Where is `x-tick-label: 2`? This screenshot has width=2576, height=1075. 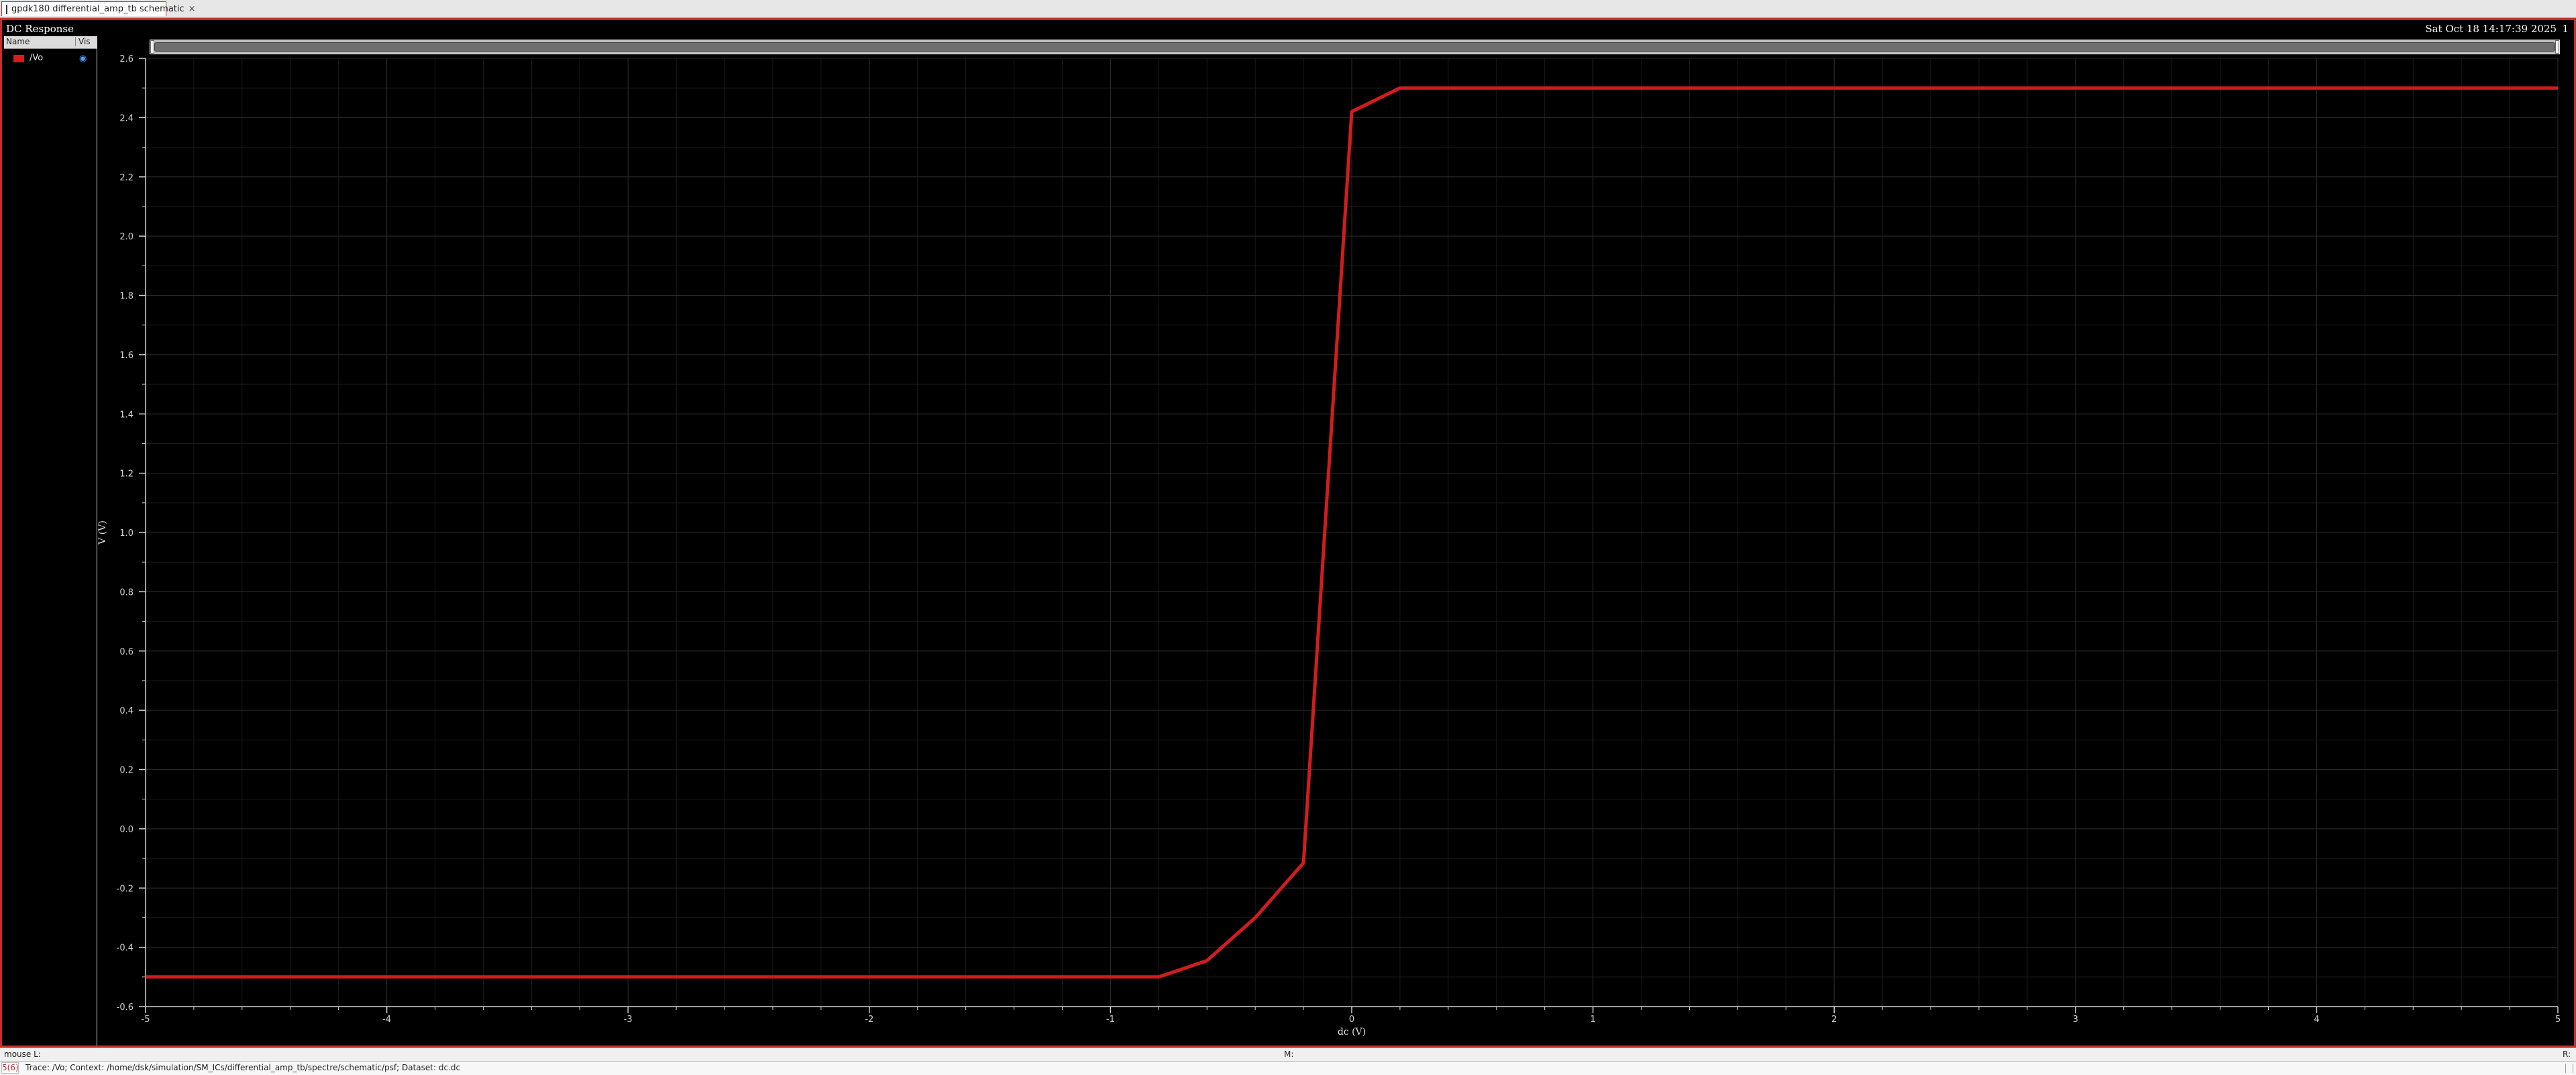
x-tick-label: 2 is located at coordinates (1834, 1020).